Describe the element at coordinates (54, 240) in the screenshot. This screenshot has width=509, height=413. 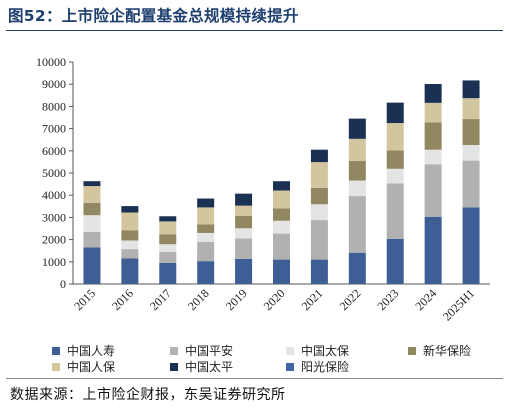
I see `y-tick-label: 2000` at that location.